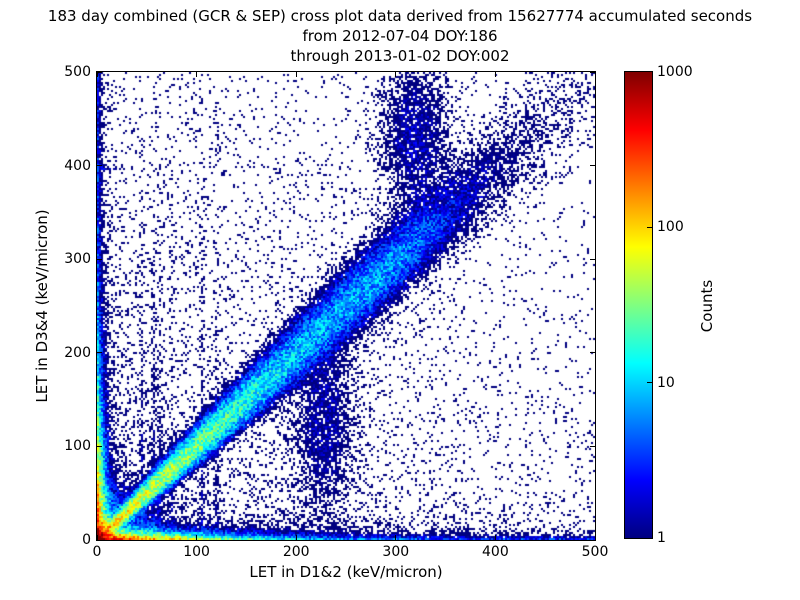  Describe the element at coordinates (42, 306) in the screenshot. I see `y-axis-label: LET in D3&4 (keV/micron)` at that location.